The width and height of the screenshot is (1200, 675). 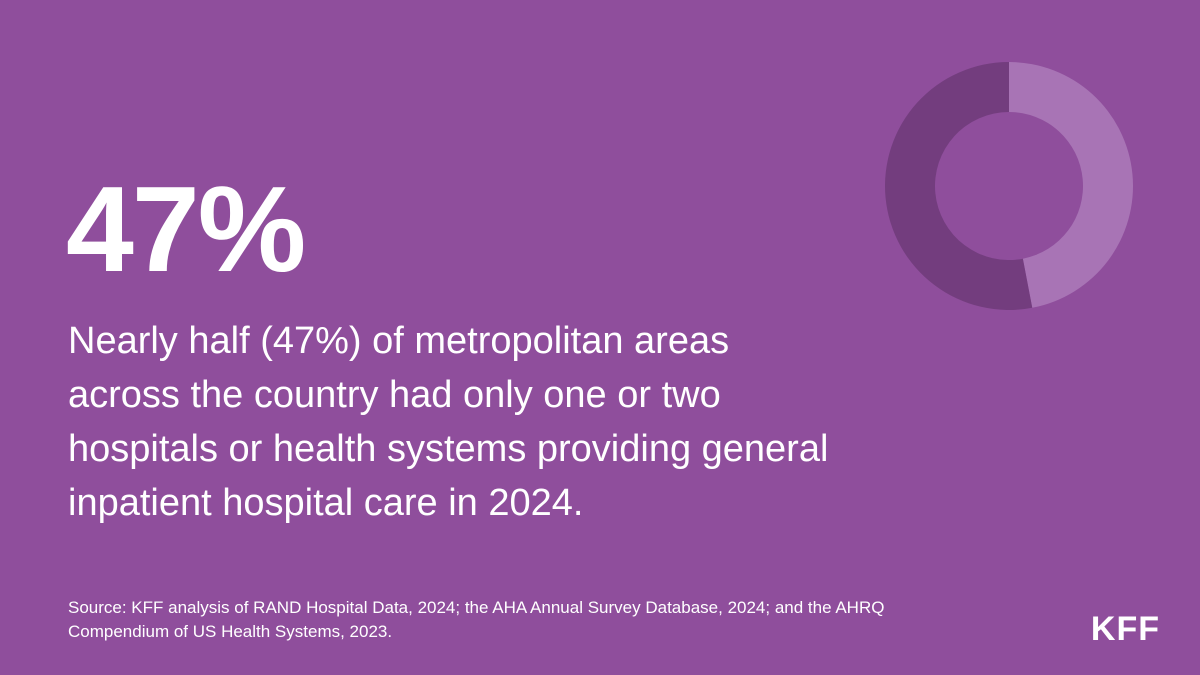 I want to click on kff-logo: KFF, so click(x=1125, y=629).